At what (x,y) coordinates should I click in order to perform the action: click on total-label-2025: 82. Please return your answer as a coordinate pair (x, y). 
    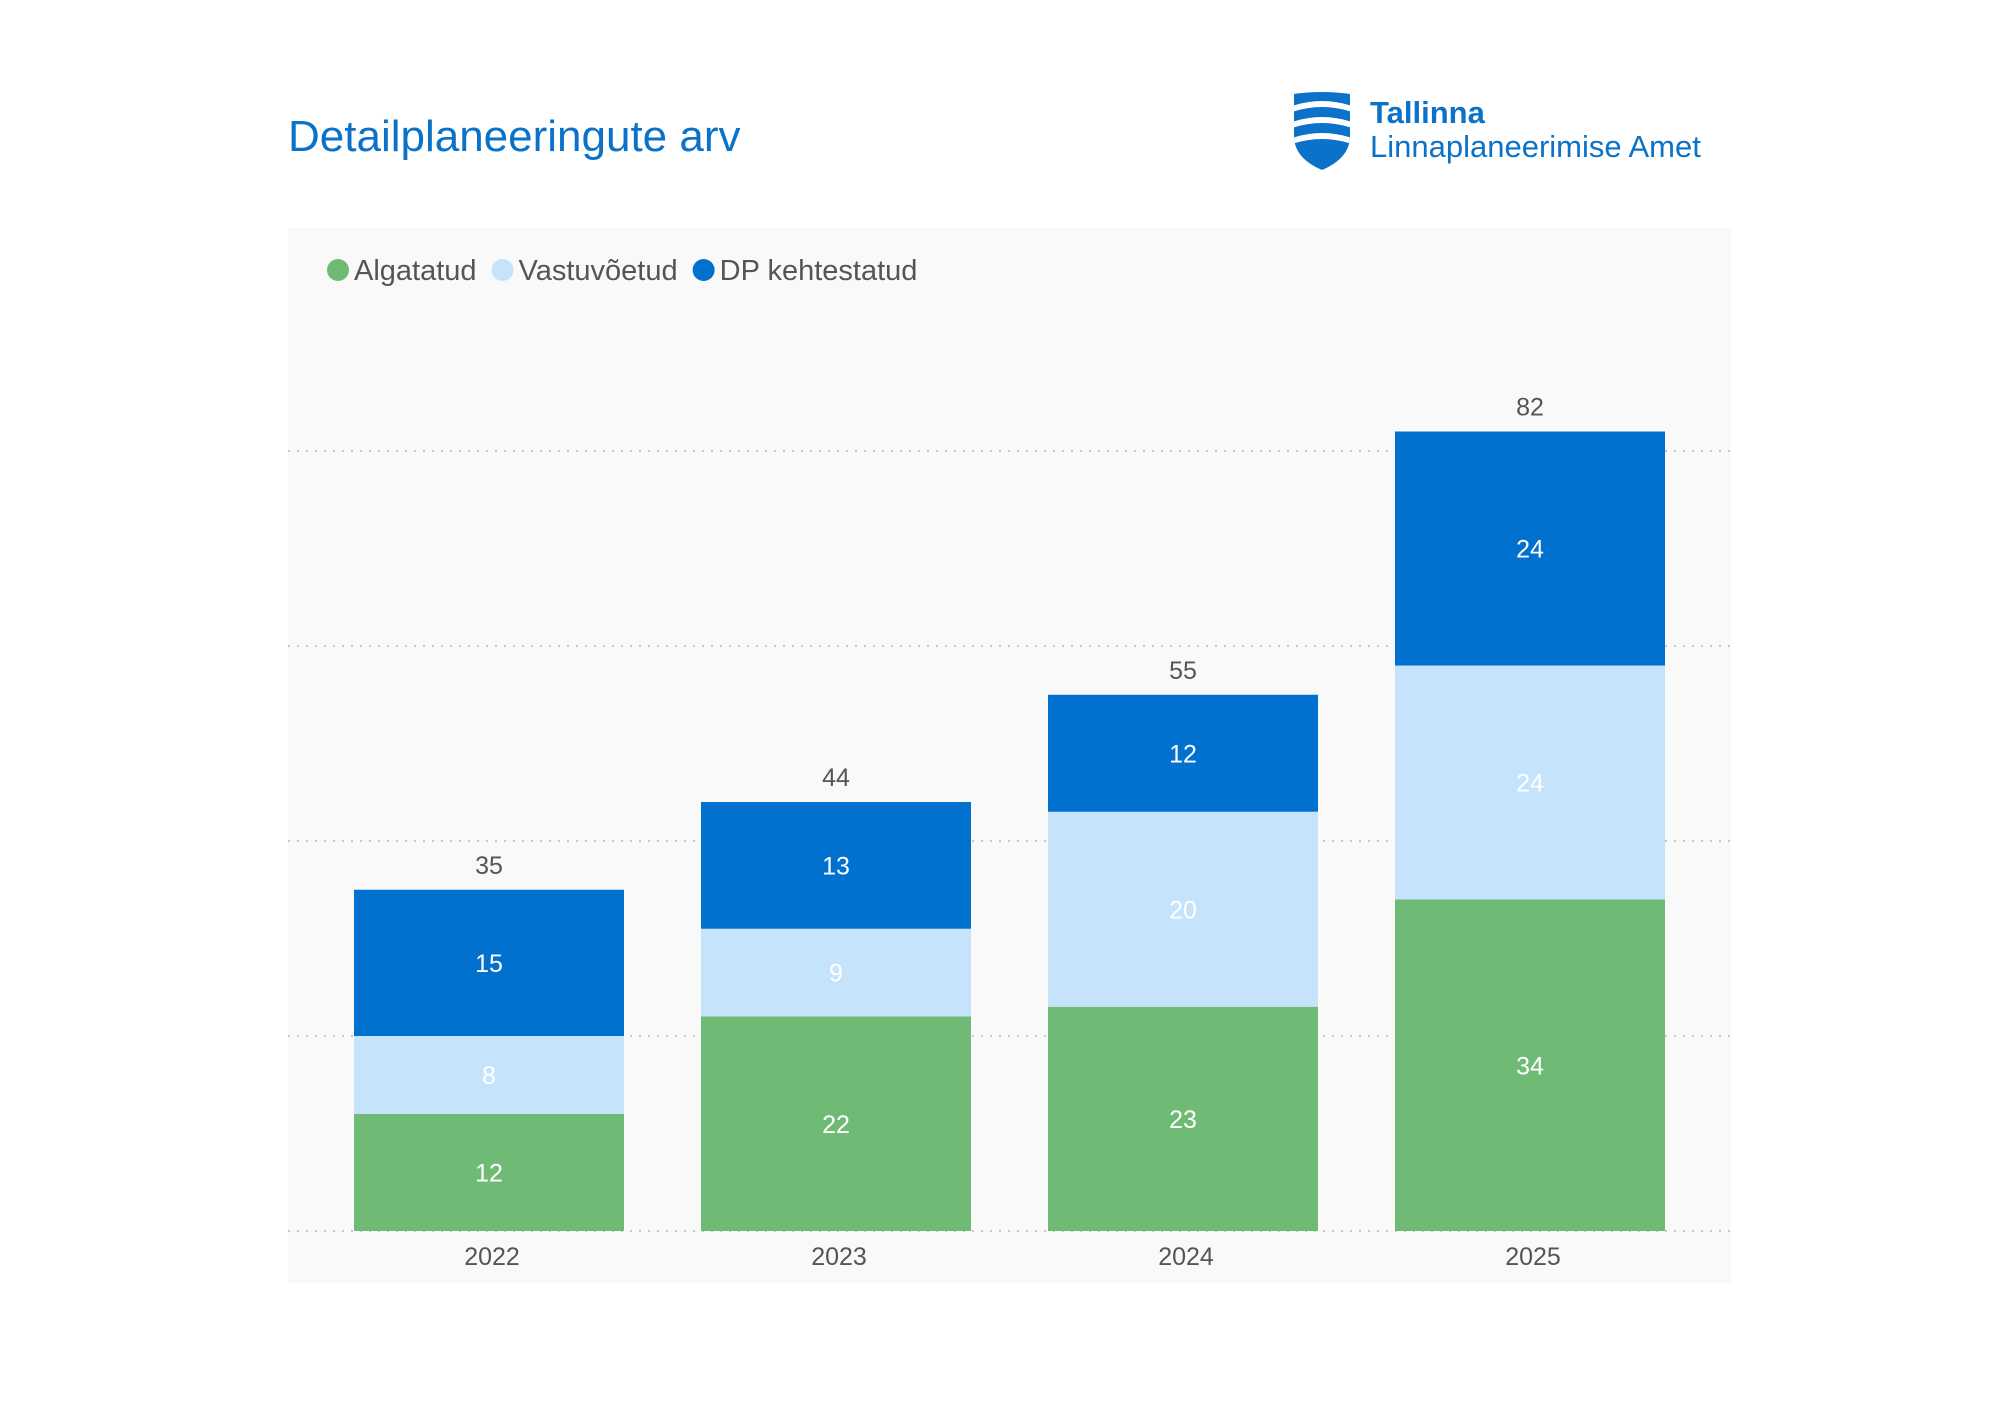
    Looking at the image, I should click on (1530, 408).